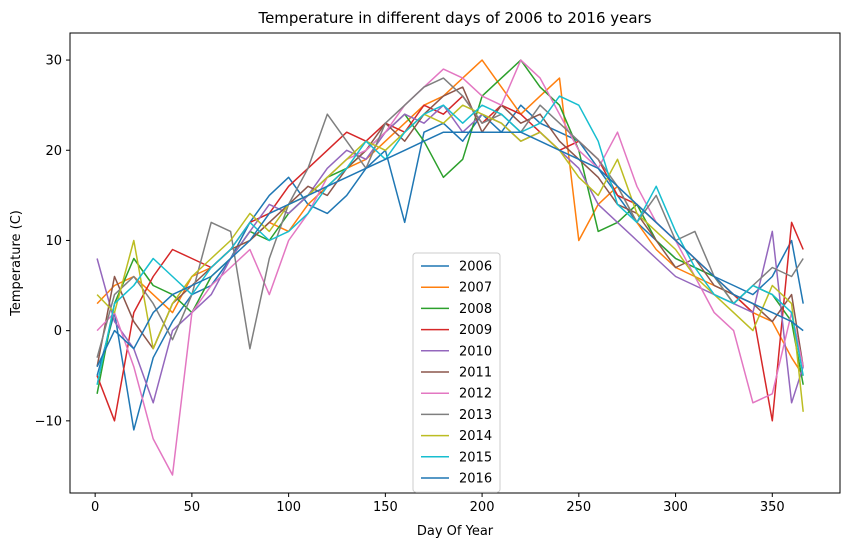 This screenshot has width=853, height=551. Describe the element at coordinates (482, 507) in the screenshot. I see `x-tick-label: 200` at that location.